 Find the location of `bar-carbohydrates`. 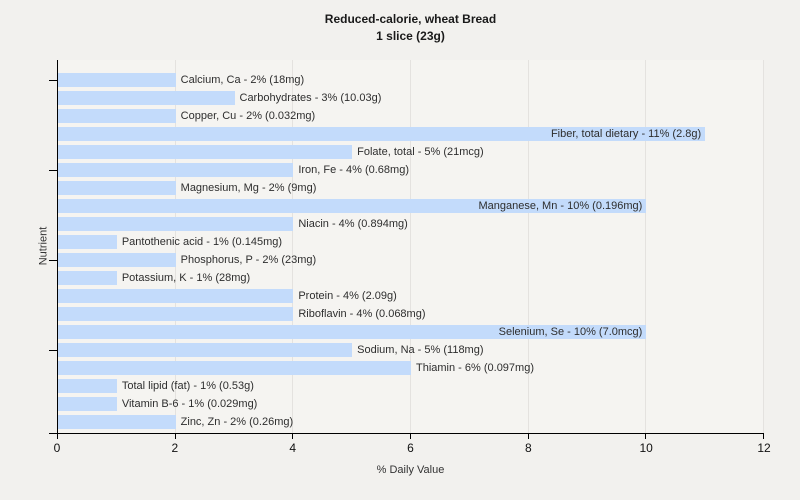

bar-carbohydrates is located at coordinates (146, 98).